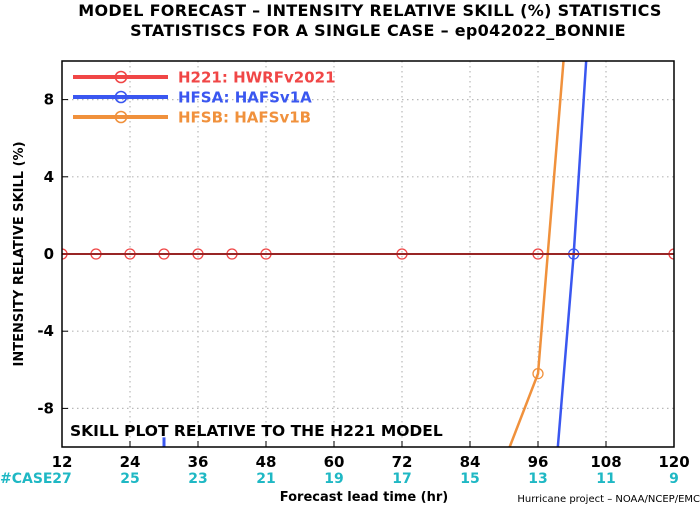  What do you see at coordinates (245, 98) in the screenshot?
I see `legend-label: HFSA: HAFSv1A` at bounding box center [245, 98].